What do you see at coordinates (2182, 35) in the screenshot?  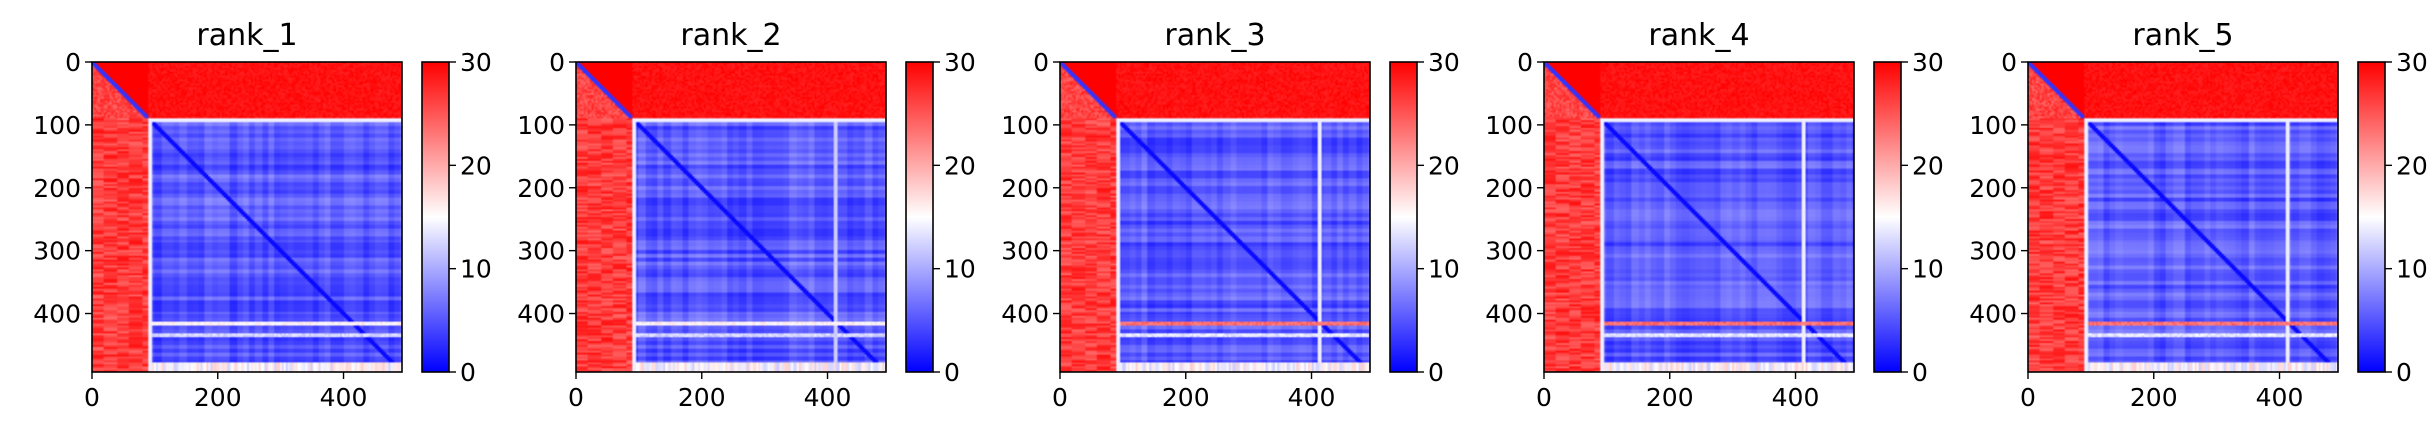 I see `panel-title: rank_5` at bounding box center [2182, 35].